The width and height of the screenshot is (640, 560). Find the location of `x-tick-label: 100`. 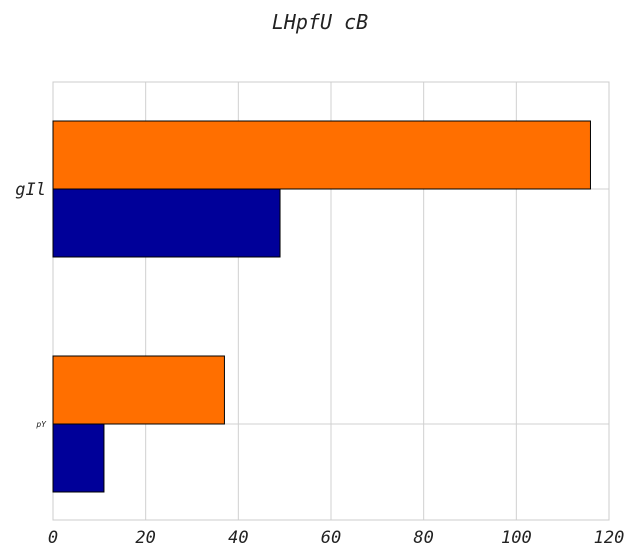

x-tick-label: 100 is located at coordinates (516, 538).